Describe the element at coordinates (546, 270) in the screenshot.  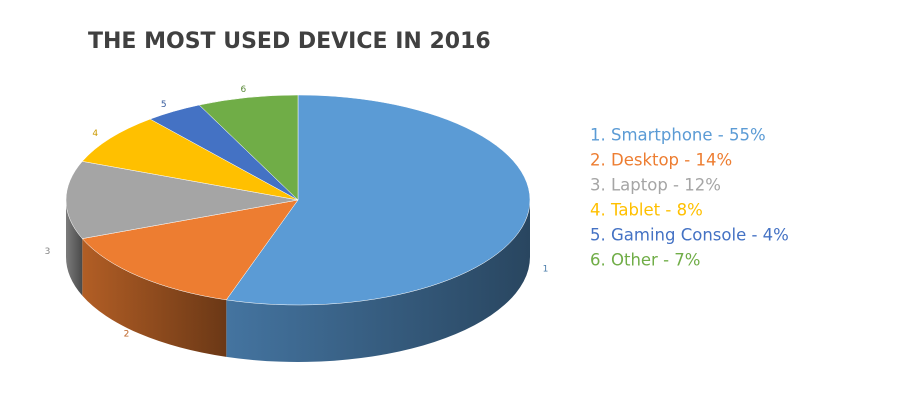
I see `slice-label: 1` at that location.